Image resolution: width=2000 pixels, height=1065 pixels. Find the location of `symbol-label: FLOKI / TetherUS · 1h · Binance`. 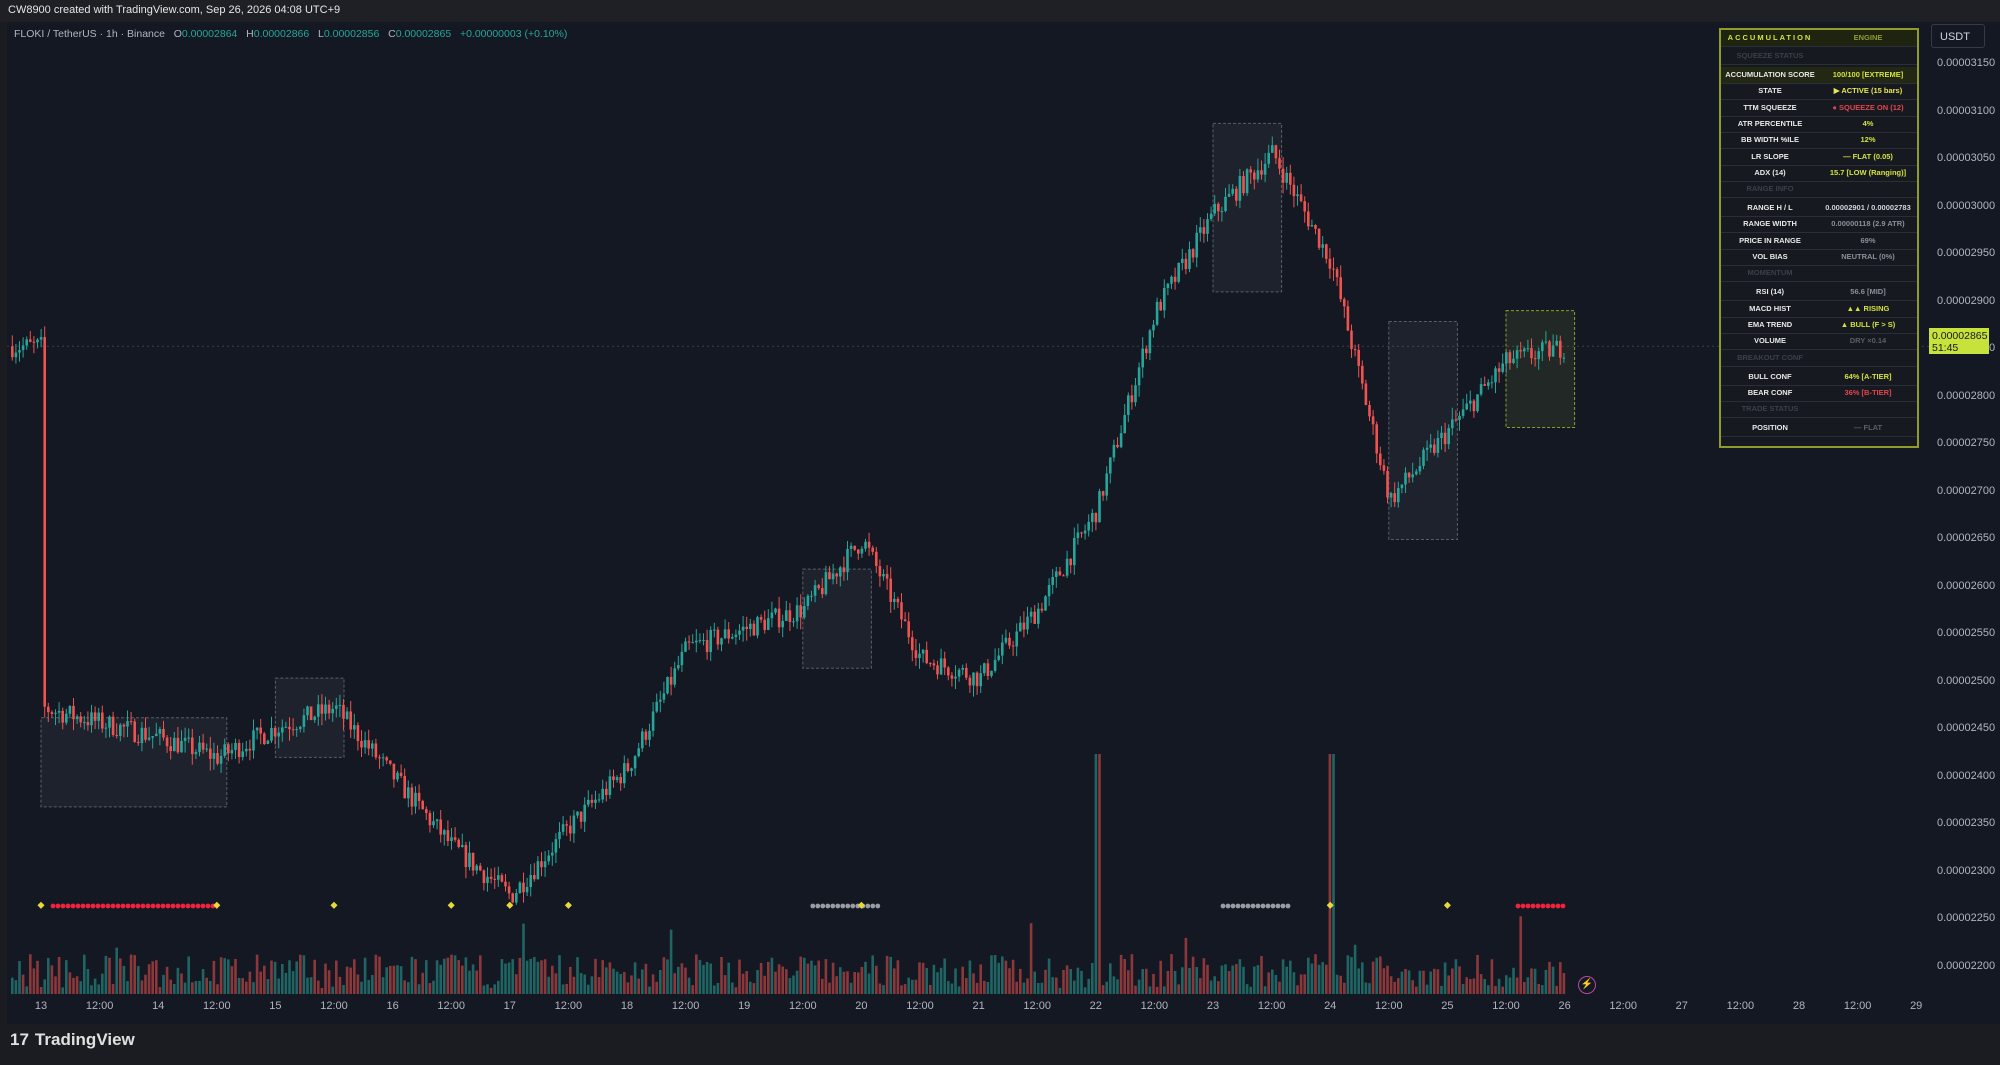

symbol-label: FLOKI / TetherUS · 1h · Binance is located at coordinates (89, 34).